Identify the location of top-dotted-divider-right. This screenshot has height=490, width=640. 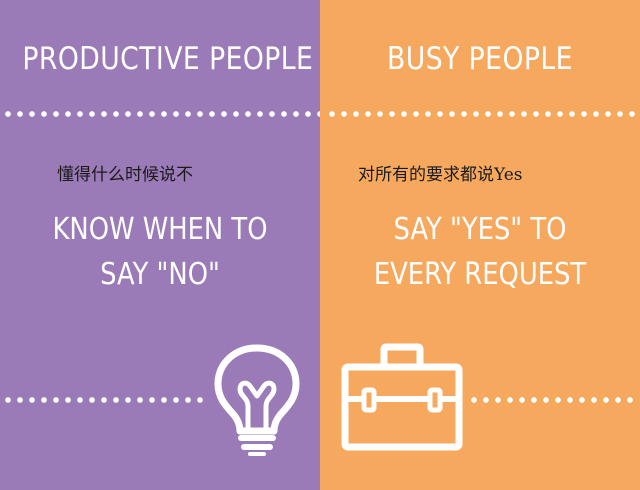
(482, 114).